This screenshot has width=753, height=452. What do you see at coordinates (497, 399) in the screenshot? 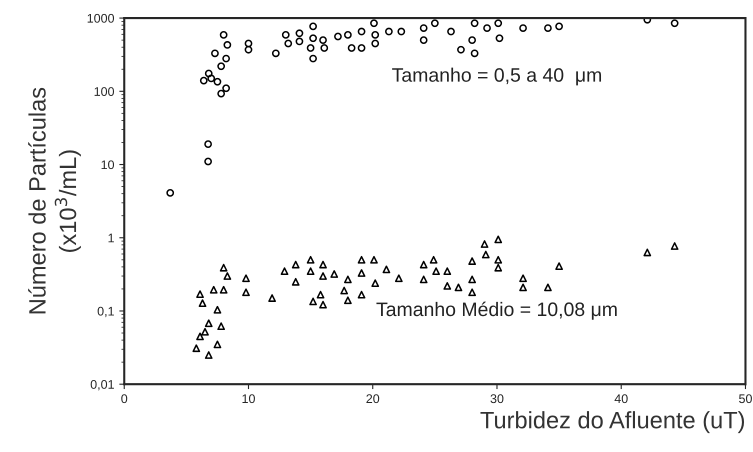
I see `x-tick-label: 30` at bounding box center [497, 399].